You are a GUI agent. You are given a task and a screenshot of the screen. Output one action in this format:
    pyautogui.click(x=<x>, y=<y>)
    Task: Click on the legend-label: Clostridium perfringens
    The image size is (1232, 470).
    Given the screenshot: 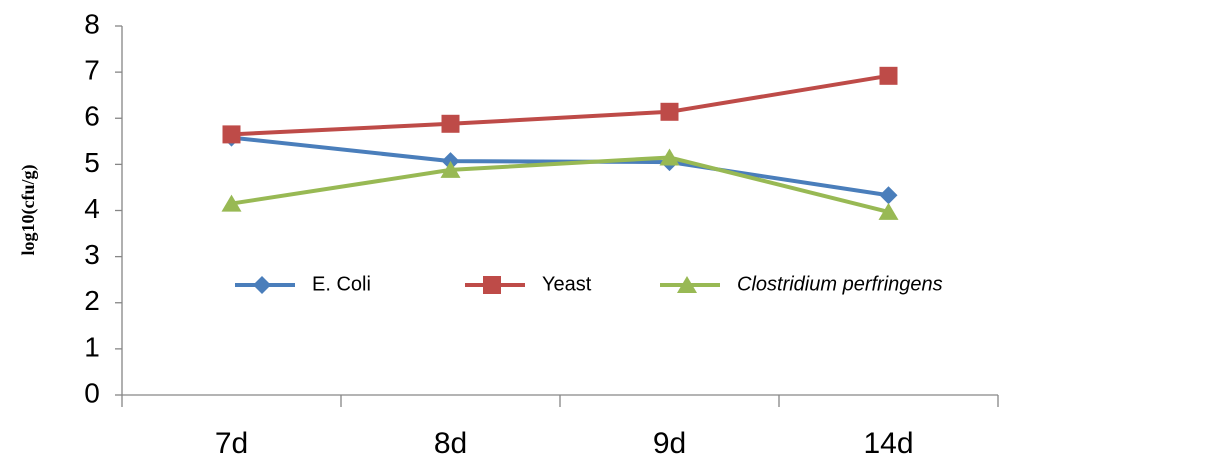 What is the action you would take?
    pyautogui.click(x=840, y=284)
    